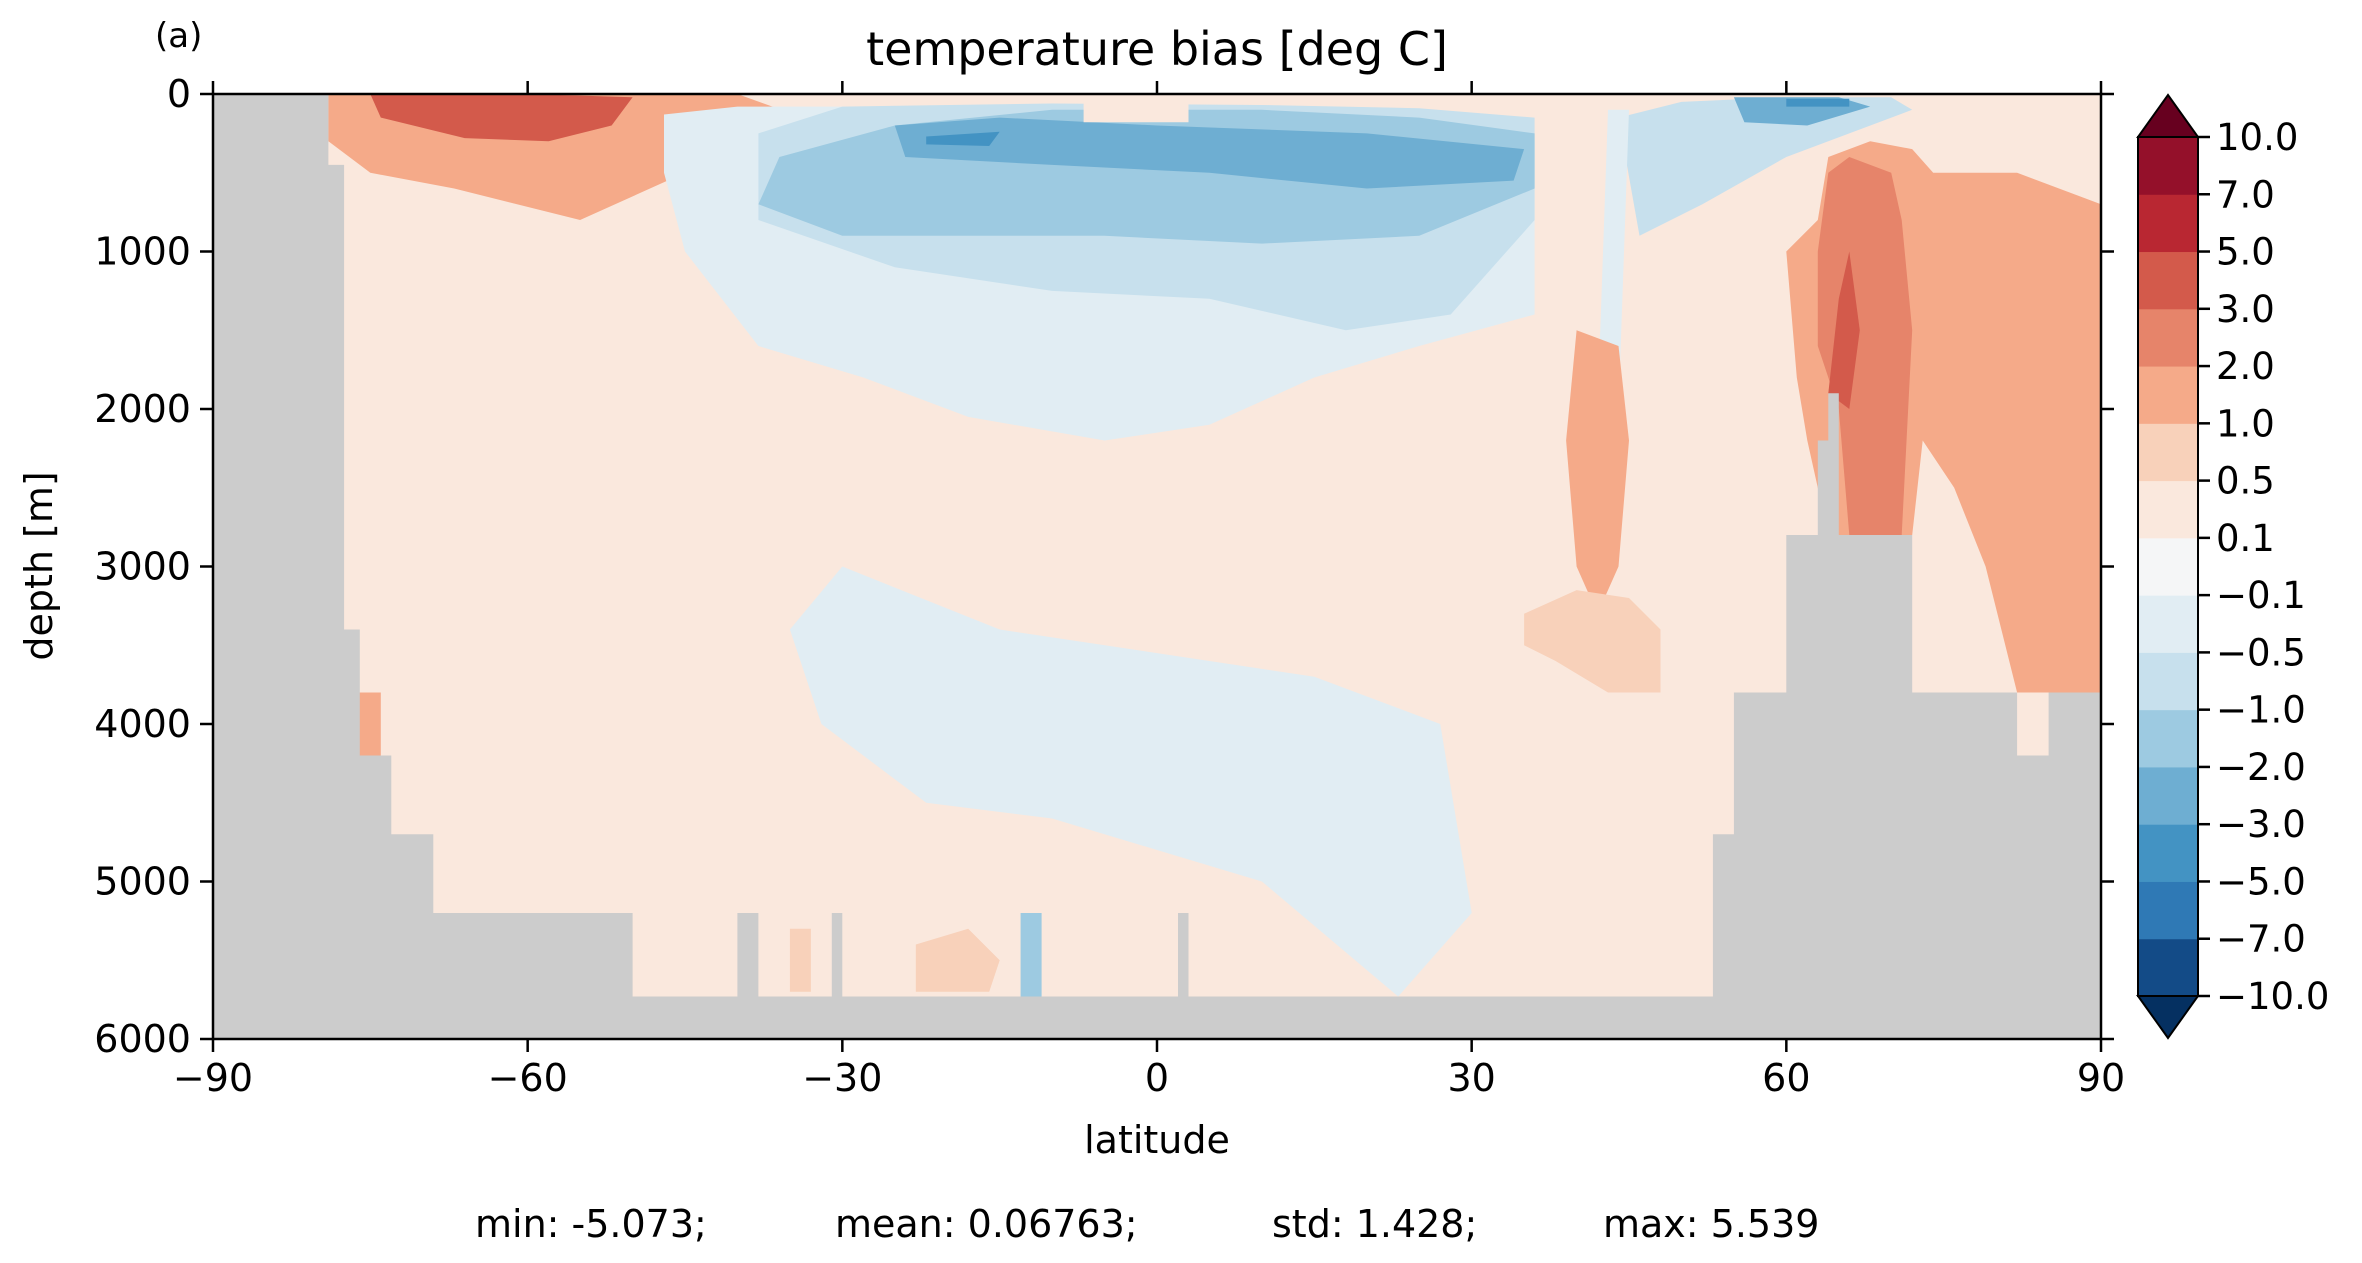 Image resolution: width=2362 pixels, height=1263 pixels. What do you see at coordinates (2261, 939) in the screenshot?
I see `colorbar-tick-label: −7.0` at bounding box center [2261, 939].